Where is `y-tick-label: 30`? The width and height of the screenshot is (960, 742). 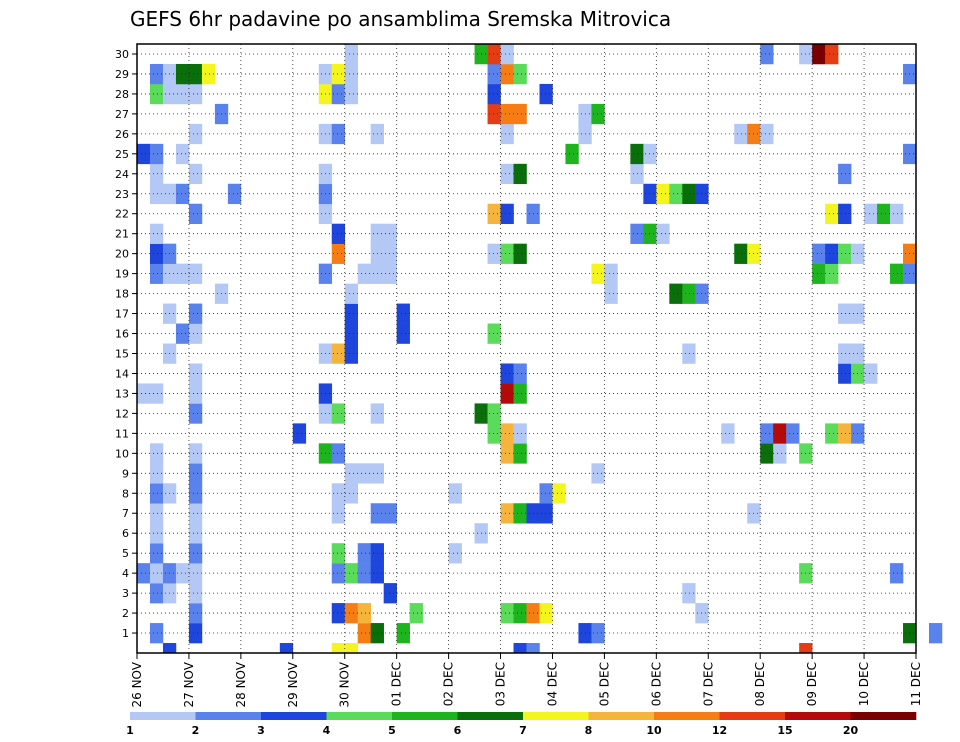
y-tick-label: 30 is located at coordinates (122, 54).